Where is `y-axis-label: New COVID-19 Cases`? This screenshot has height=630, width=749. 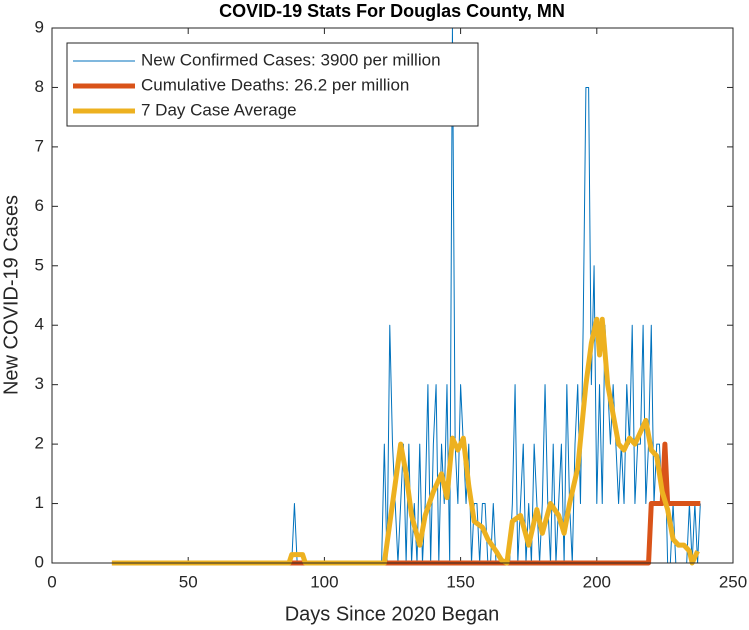 y-axis-label: New COVID-19 Cases is located at coordinates (11, 295).